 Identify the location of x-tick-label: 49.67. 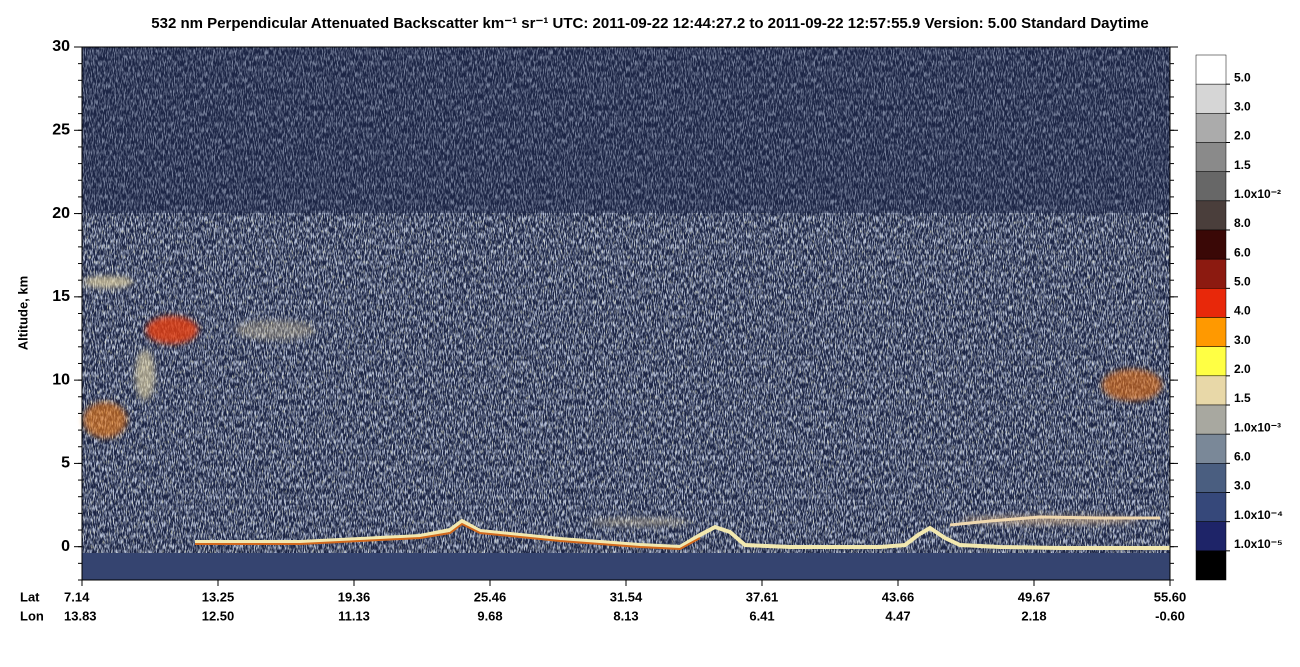
(1034, 596).